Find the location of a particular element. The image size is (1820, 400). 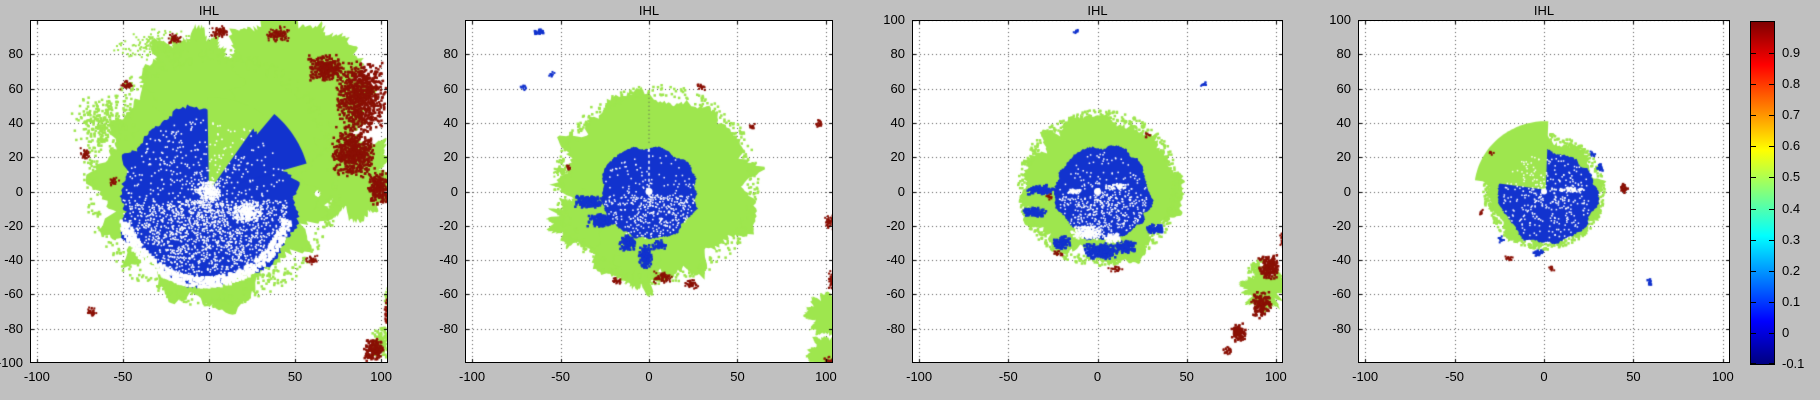

colorbar-tick-label: 0 is located at coordinates (1786, 332).